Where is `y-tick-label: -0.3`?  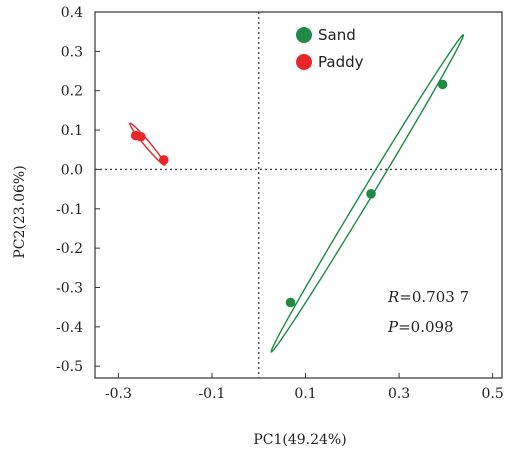
y-tick-label: -0.3 is located at coordinates (69, 288).